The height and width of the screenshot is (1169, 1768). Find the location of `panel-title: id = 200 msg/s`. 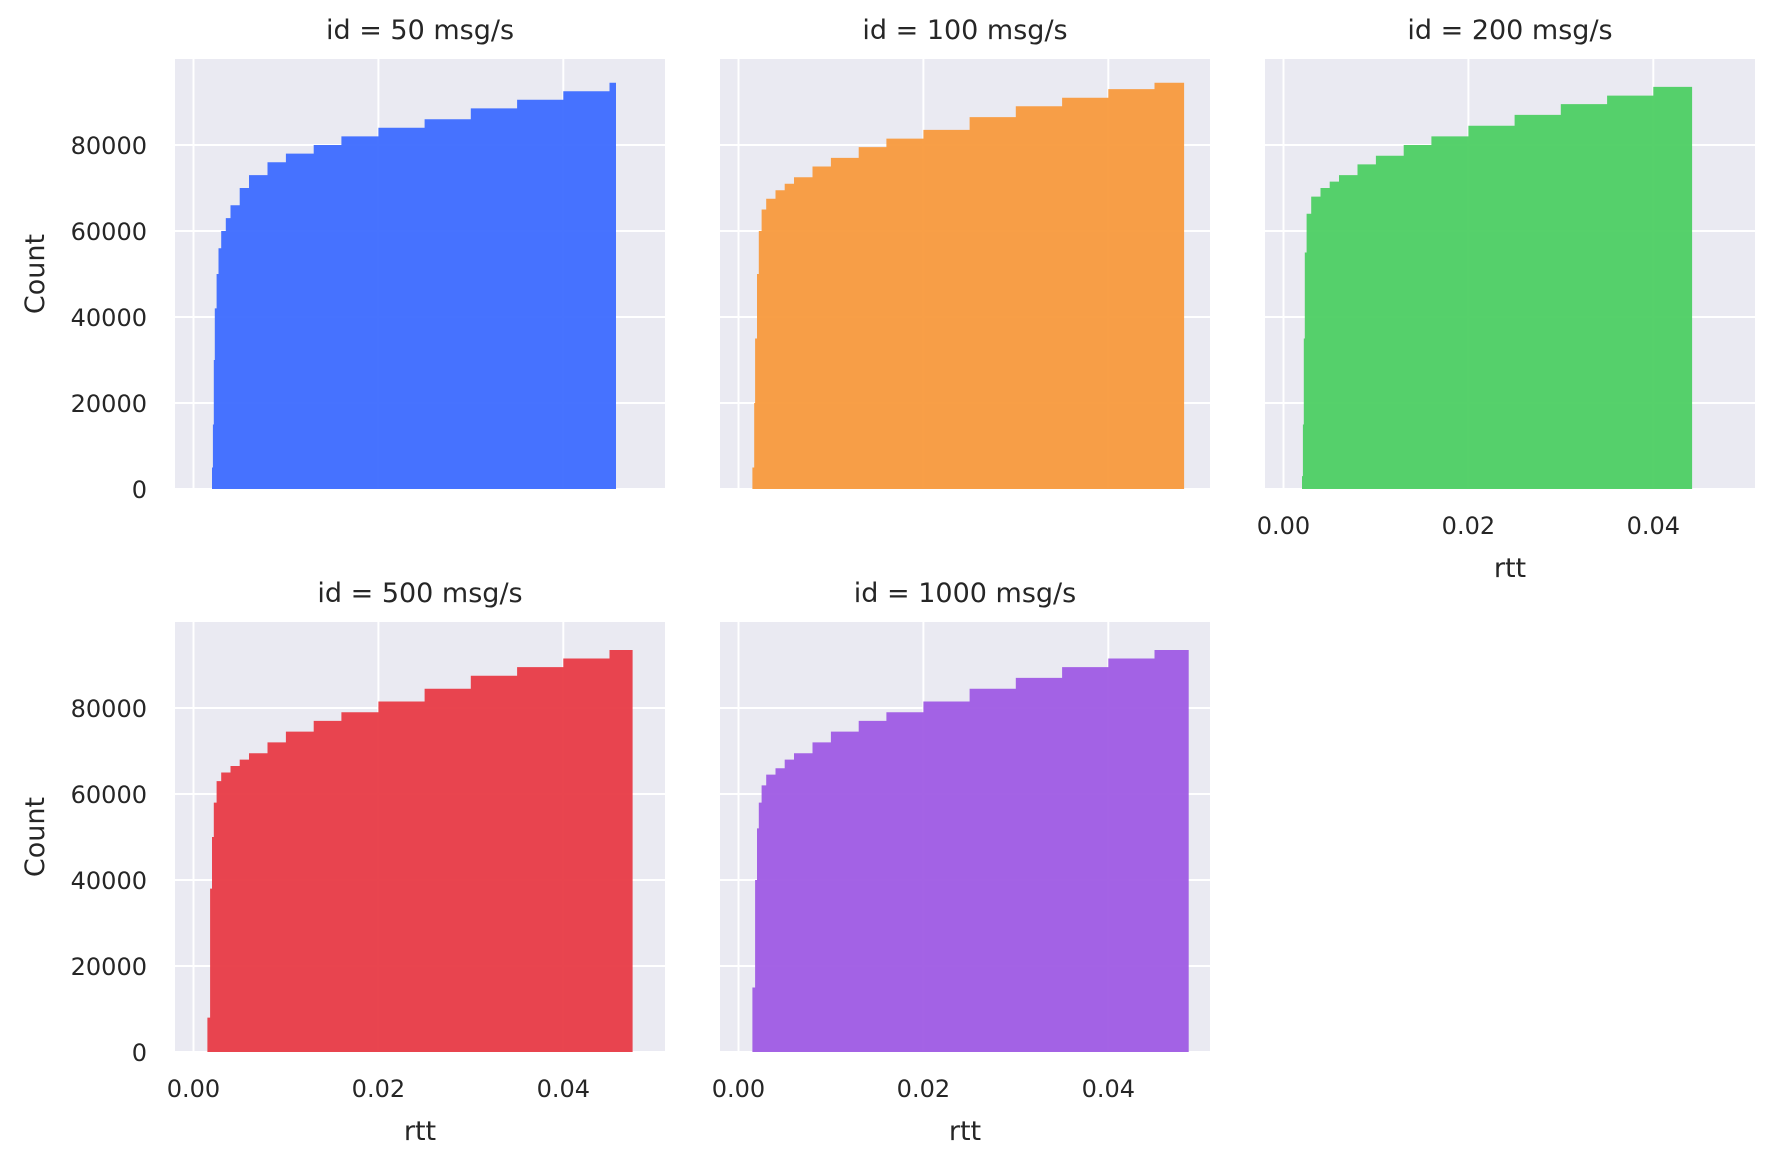

panel-title: id = 200 msg/s is located at coordinates (1509, 30).